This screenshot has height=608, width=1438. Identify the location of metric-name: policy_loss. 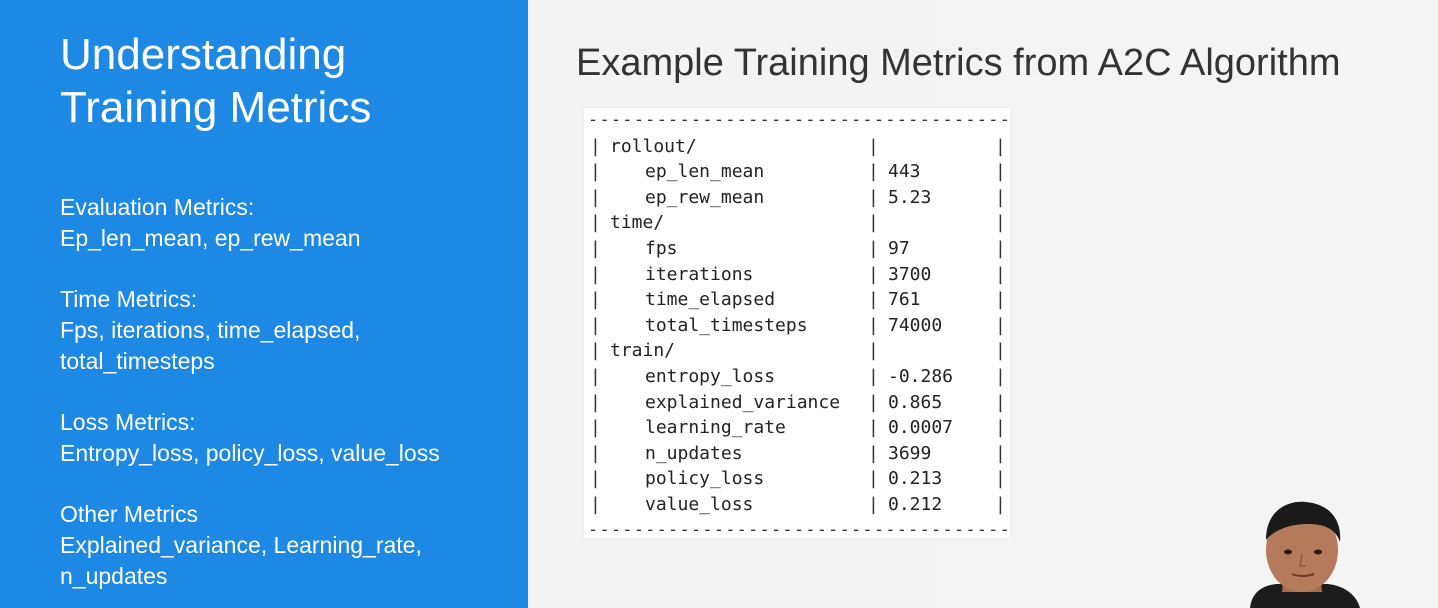
(705, 479).